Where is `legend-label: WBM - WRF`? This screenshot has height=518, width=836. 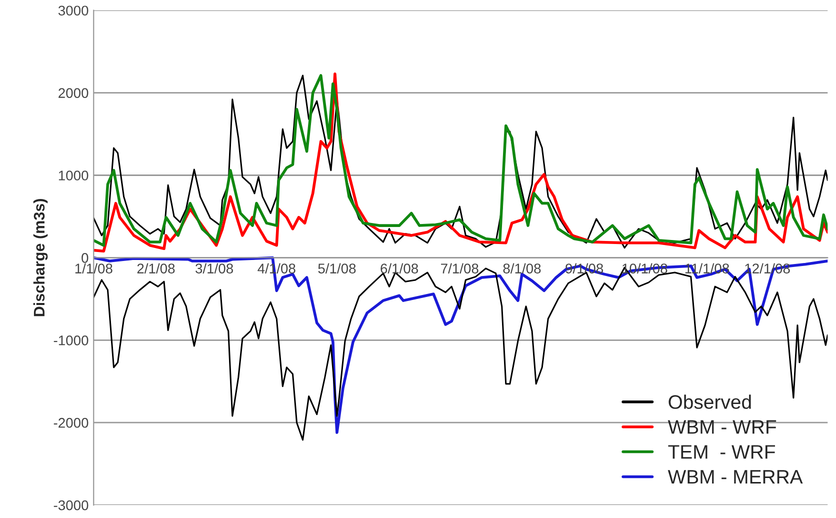 legend-label: WBM - WRF is located at coordinates (722, 427).